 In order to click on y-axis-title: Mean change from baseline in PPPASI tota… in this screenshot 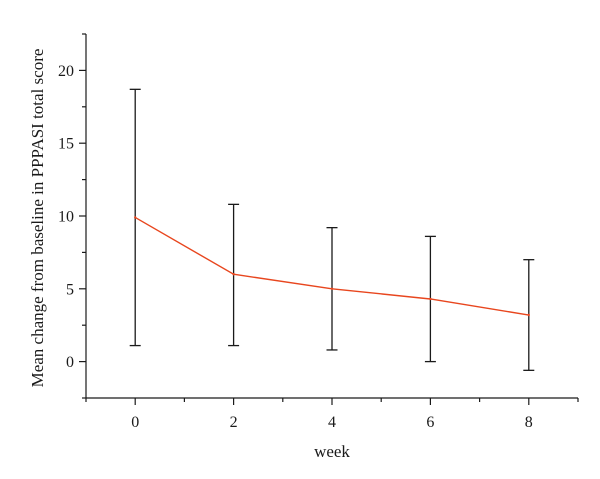, I will do `click(37, 218)`.